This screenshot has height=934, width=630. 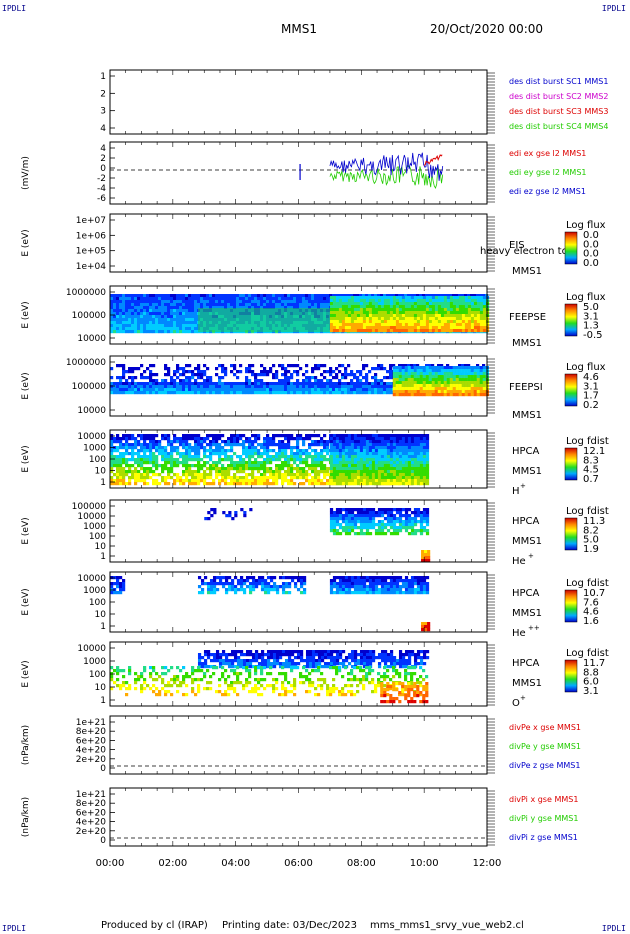 I want to click on ytick-label-divpe-5: 0, so click(x=103, y=769).